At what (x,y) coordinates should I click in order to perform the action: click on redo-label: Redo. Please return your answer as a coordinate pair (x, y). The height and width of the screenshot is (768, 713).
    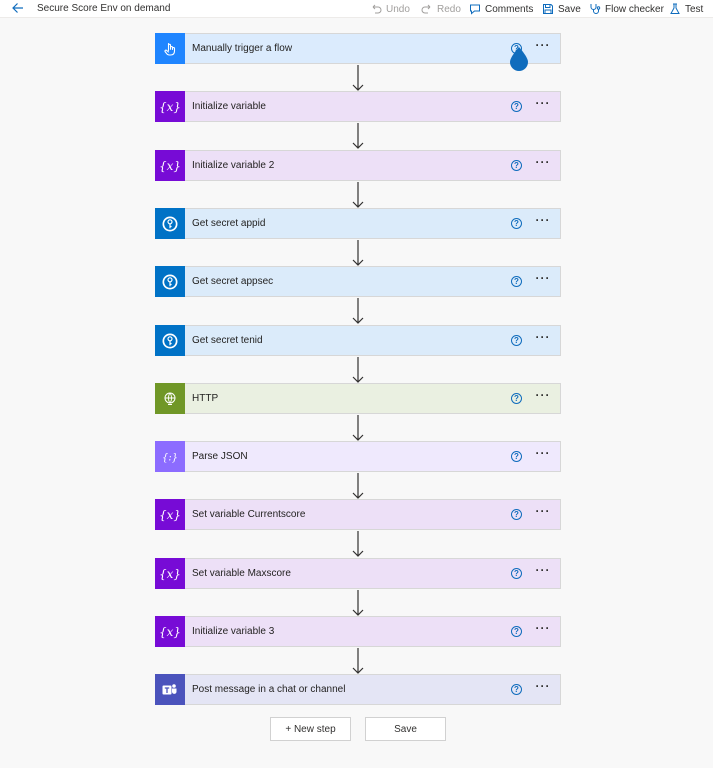
    Looking at the image, I should click on (449, 9).